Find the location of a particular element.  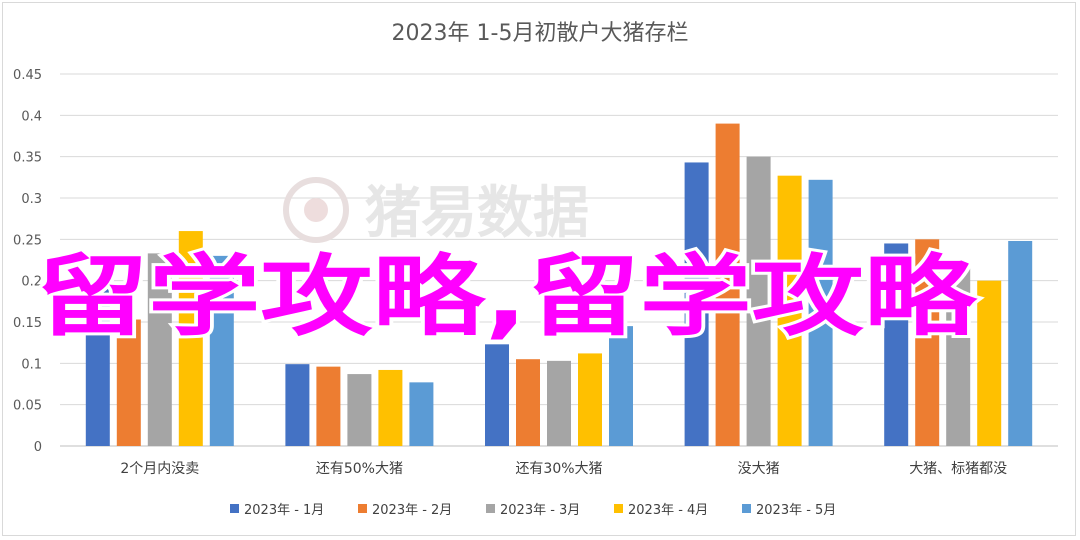

circle-logo-icon-inner is located at coordinates (316, 210).